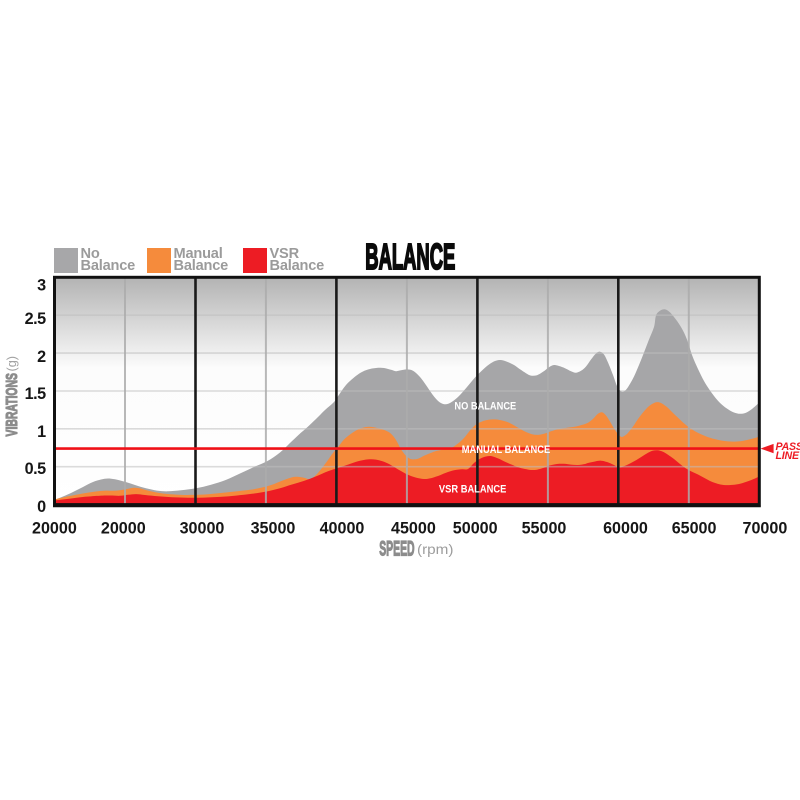  Describe the element at coordinates (36, 394) in the screenshot. I see `svg-text: 1.5` at that location.